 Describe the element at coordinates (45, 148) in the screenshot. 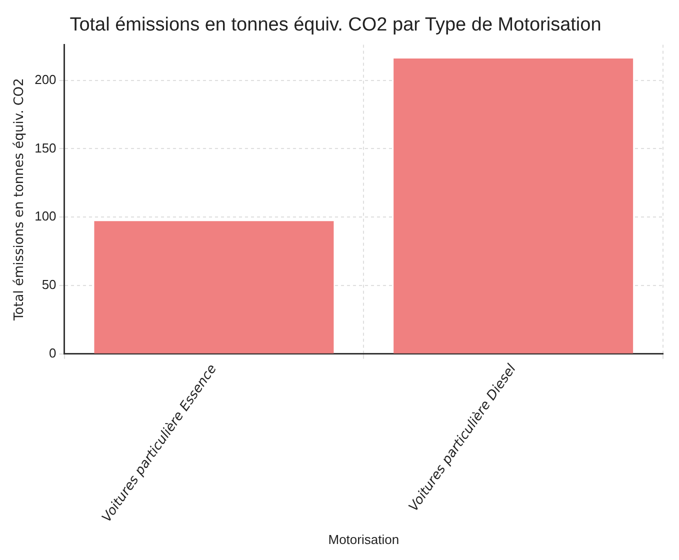

I see `y-tick-label: 150` at that location.